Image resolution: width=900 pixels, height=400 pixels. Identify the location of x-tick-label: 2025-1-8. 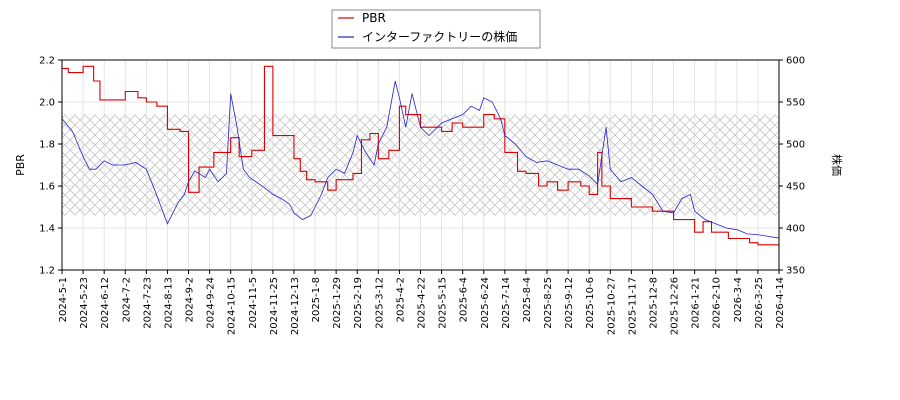
(316, 299).